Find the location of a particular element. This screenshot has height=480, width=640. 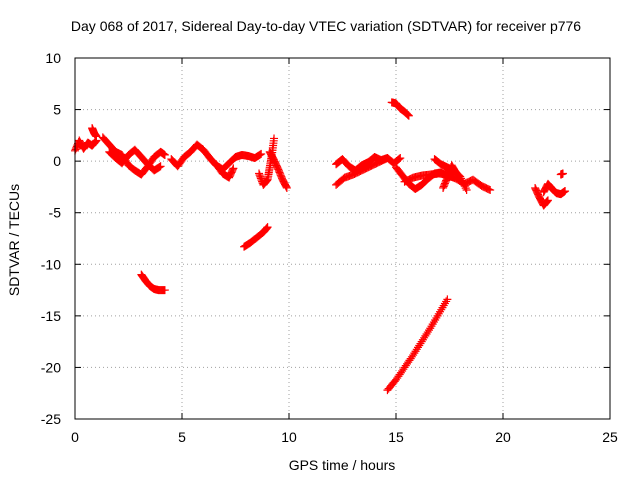

y-tick-label: 5 is located at coordinates (57, 110).